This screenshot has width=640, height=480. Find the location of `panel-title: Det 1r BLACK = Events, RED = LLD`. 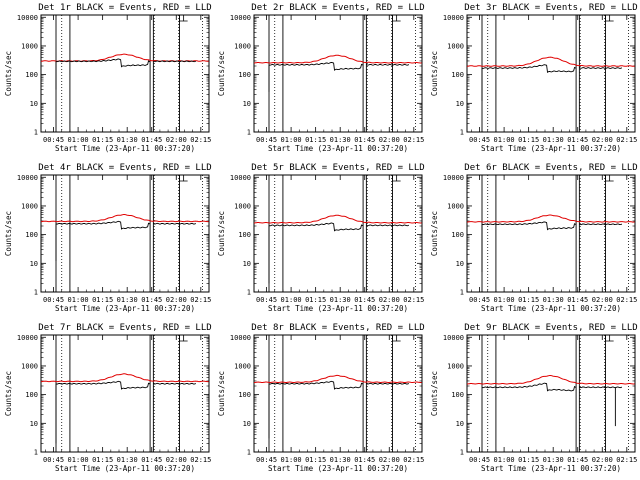

panel-title: Det 1r BLACK = Events, RED = LLD is located at coordinates (124, 8).